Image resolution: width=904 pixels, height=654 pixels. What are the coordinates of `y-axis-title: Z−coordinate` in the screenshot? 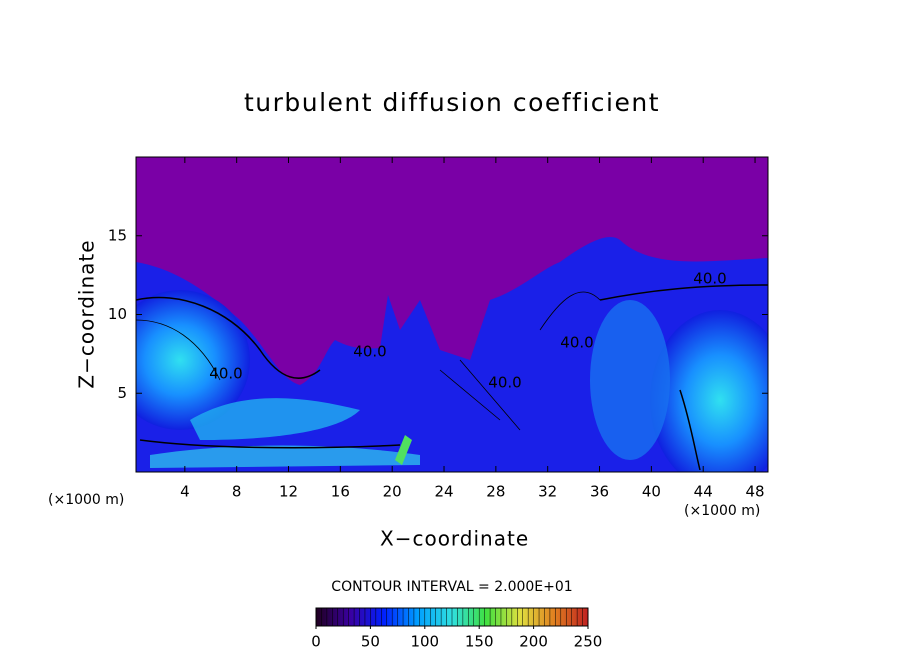 It's located at (87, 313).